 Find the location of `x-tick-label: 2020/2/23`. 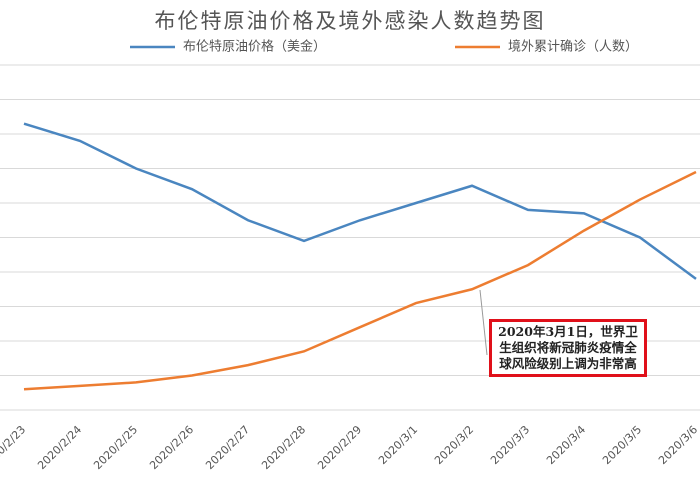

x-tick-label: 2020/2/23 is located at coordinates (14, 447).